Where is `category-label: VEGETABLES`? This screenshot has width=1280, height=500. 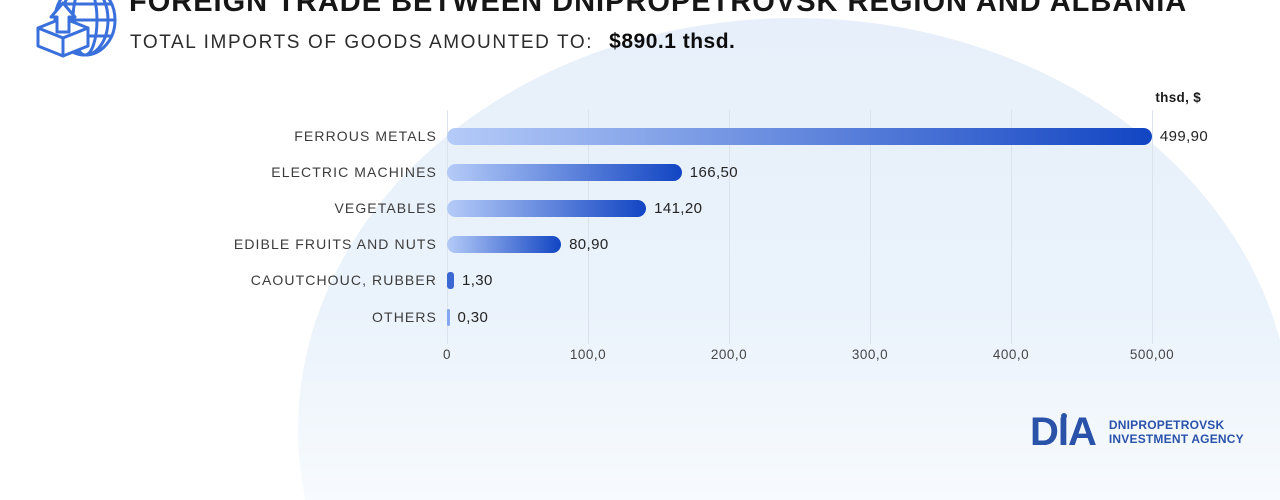 category-label: VEGETABLES is located at coordinates (385, 208).